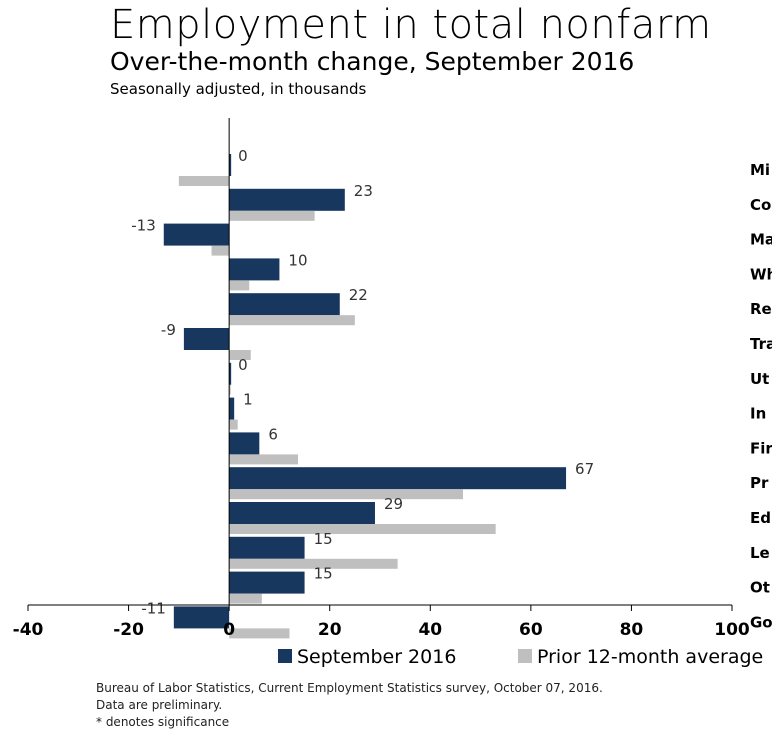 This screenshot has height=734, width=772. I want to click on category-label: Ot, so click(760, 588).